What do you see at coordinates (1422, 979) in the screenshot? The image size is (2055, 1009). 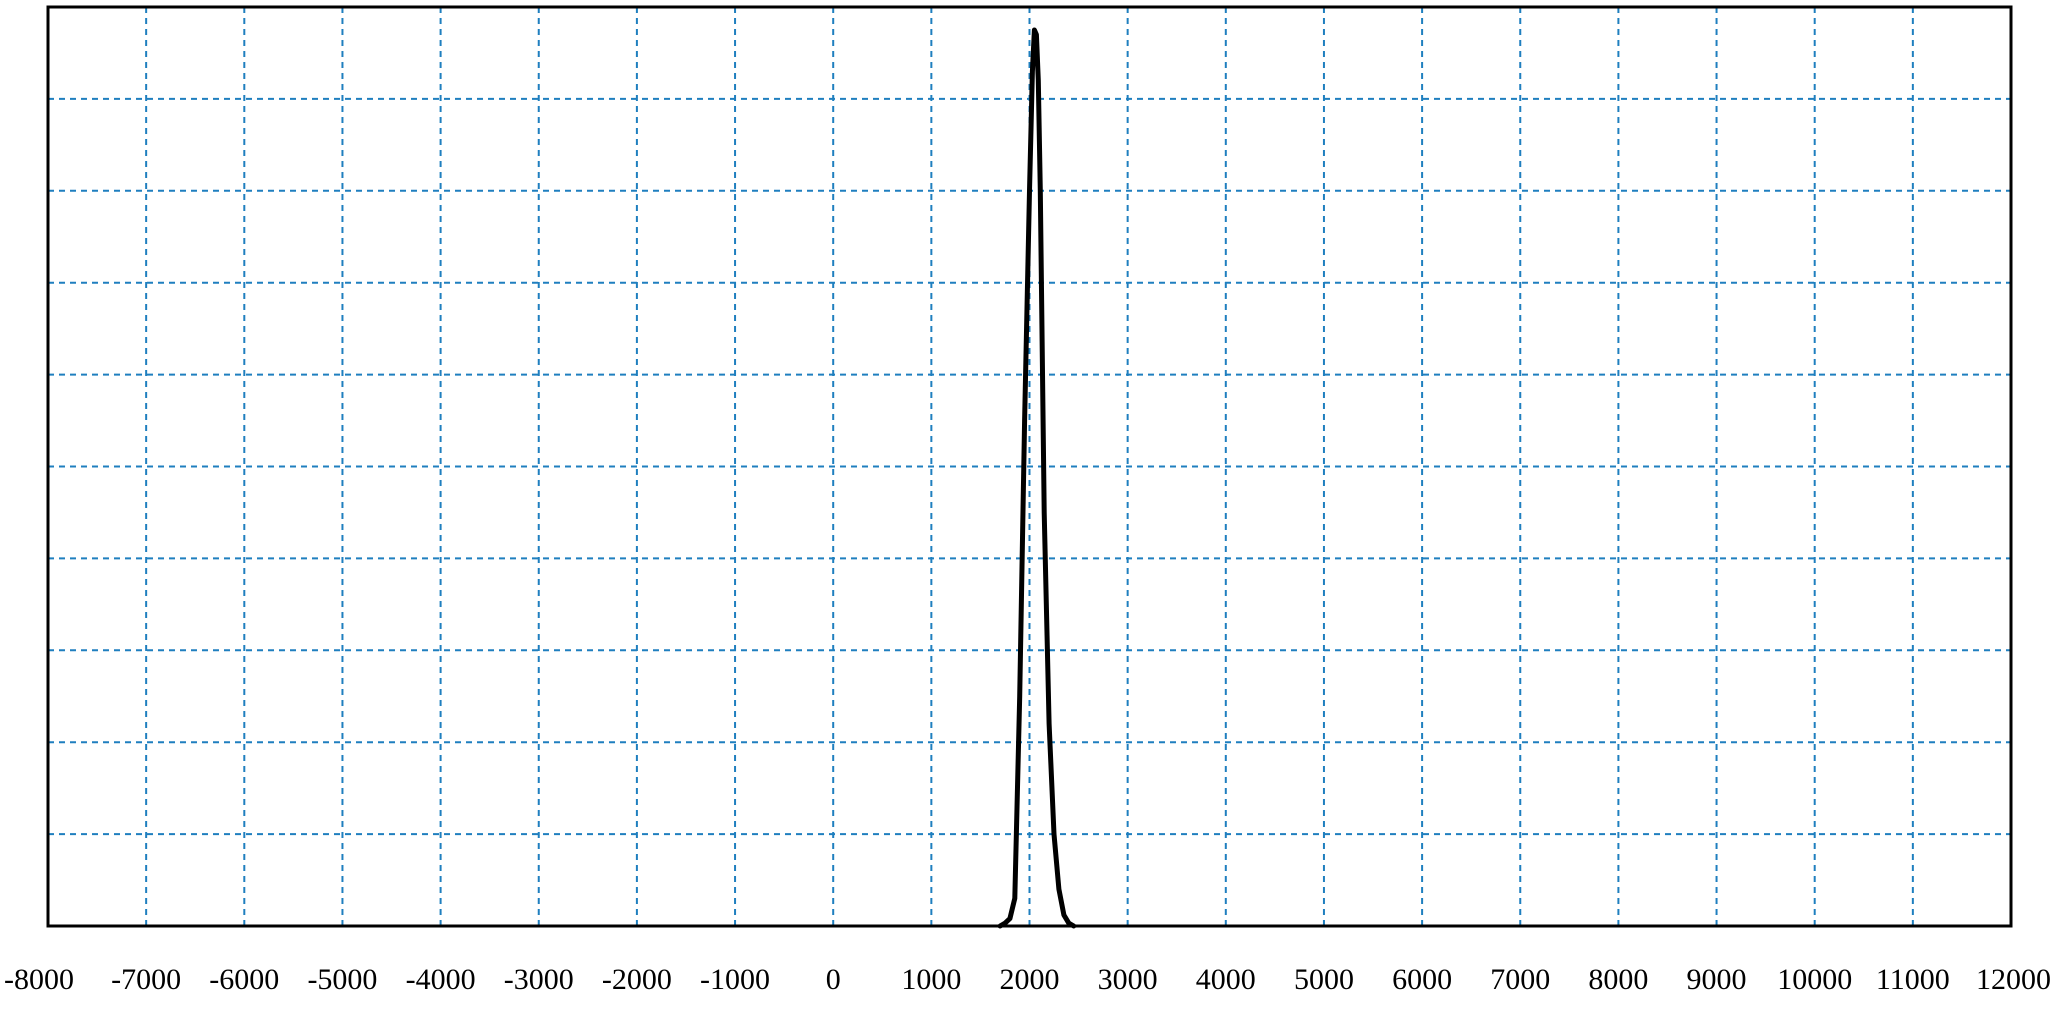 I see `x-tick-label: 6000` at bounding box center [1422, 979].